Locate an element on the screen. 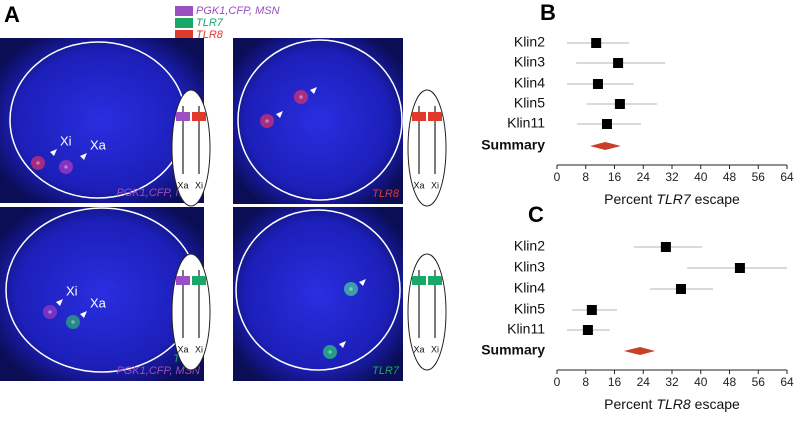 The width and height of the screenshot is (797, 421). legend-label: TLR7 is located at coordinates (210, 23).